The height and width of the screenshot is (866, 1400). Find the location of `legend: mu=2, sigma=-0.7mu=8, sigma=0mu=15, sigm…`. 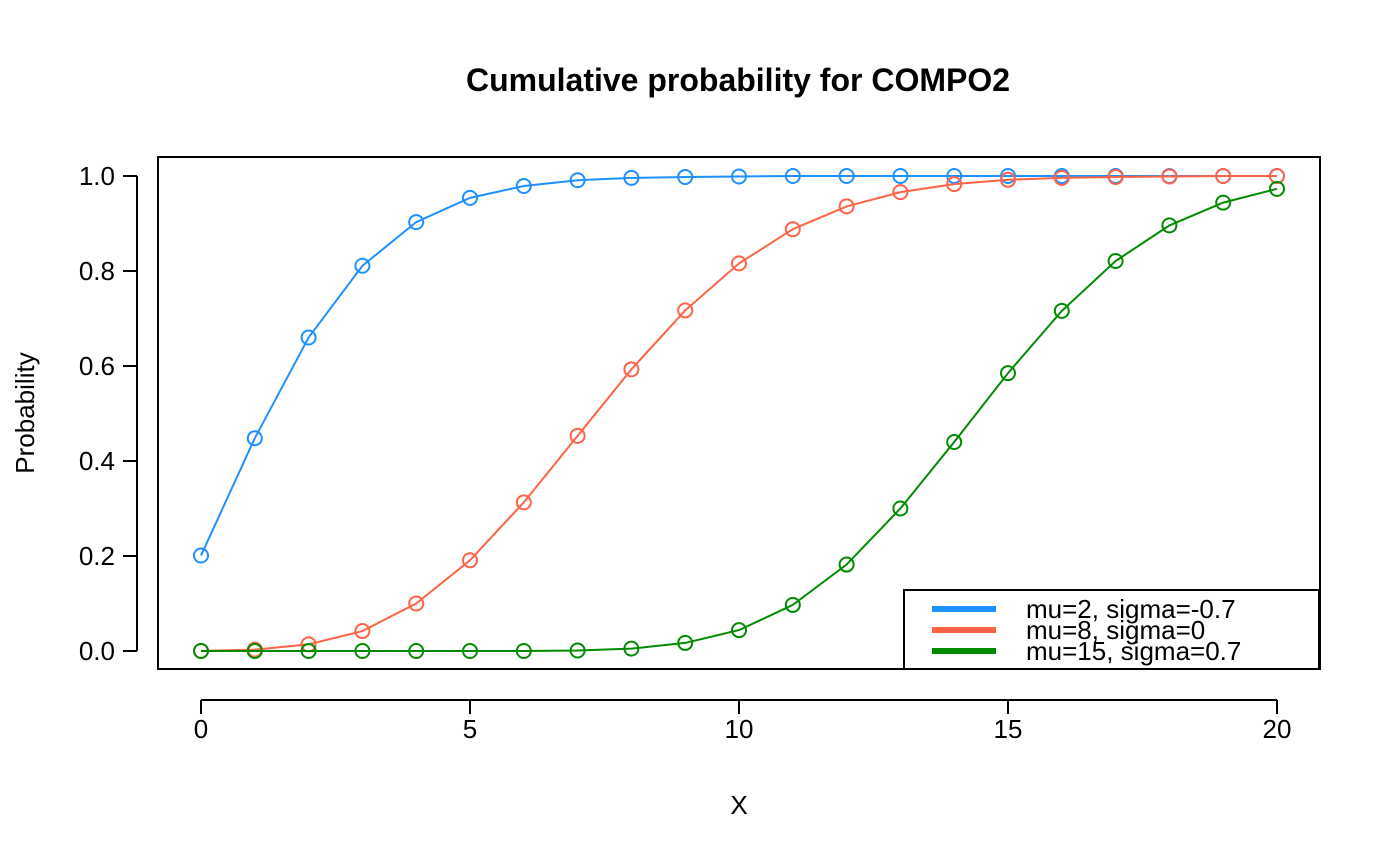

legend: mu=2, sigma=-0.7mu=8, sigma=0mu=15, sigm… is located at coordinates (1111, 629).